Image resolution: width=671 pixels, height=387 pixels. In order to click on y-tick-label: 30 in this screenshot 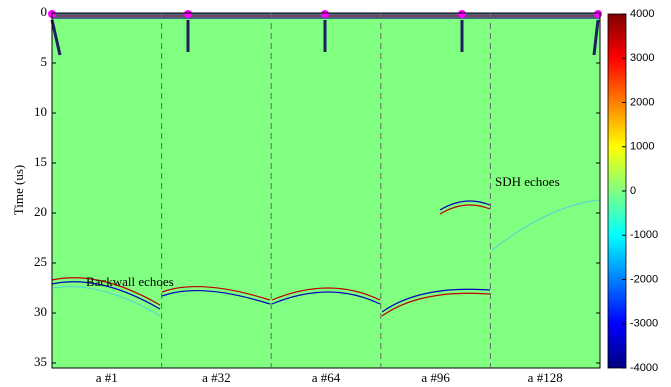, I will do `click(40, 311)`.